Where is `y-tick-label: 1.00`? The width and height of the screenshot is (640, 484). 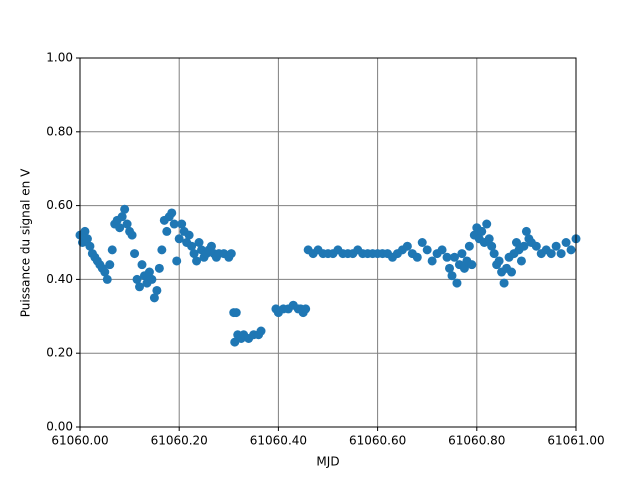 y-tick-label: 1.00 is located at coordinates (59, 58).